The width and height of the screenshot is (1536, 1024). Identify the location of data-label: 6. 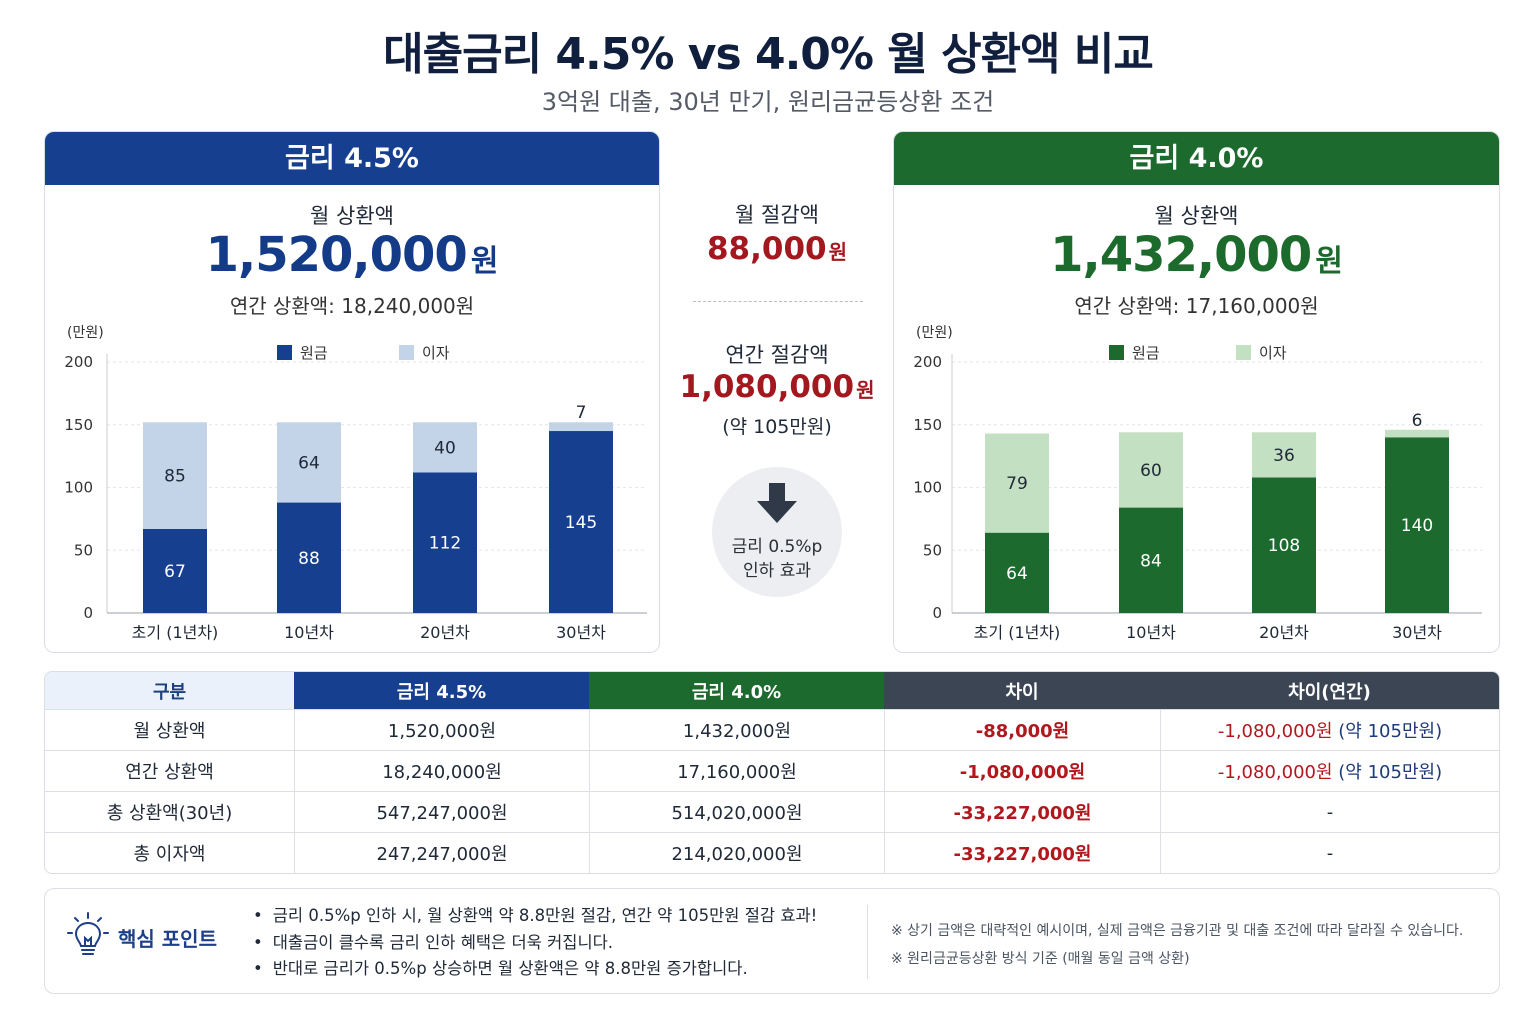
(1417, 421).